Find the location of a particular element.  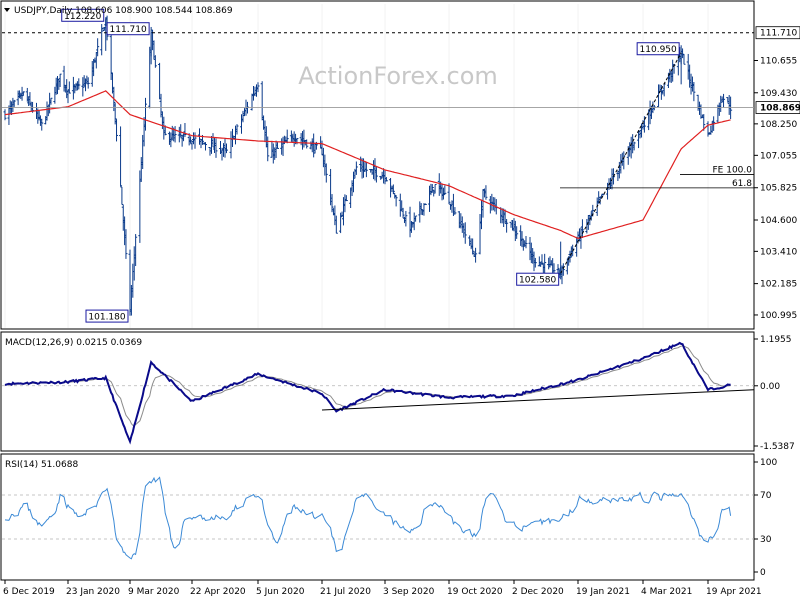

price-axis-label: 111.710 is located at coordinates (778, 34).